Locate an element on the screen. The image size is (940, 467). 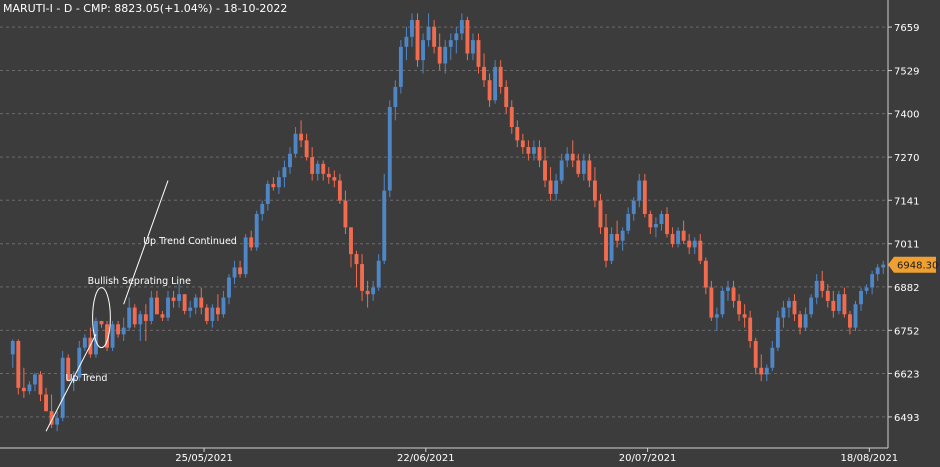
y-tick-label: 6493 is located at coordinates (906, 418).